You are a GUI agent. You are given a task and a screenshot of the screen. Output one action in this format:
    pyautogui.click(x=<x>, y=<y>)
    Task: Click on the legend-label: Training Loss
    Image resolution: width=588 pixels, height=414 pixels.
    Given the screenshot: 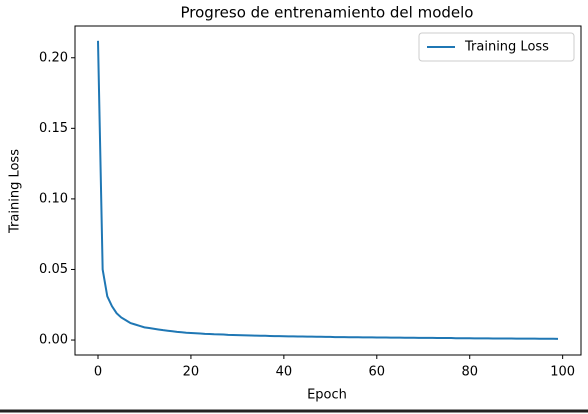 What is the action you would take?
    pyautogui.click(x=506, y=47)
    